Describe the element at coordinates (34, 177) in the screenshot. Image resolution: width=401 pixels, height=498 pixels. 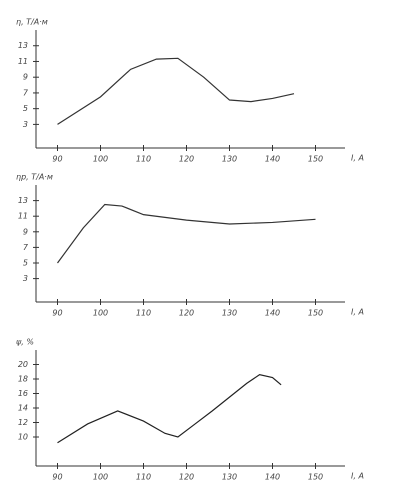
I see `y-axis-label: ηp, Т/А·м` at that location.